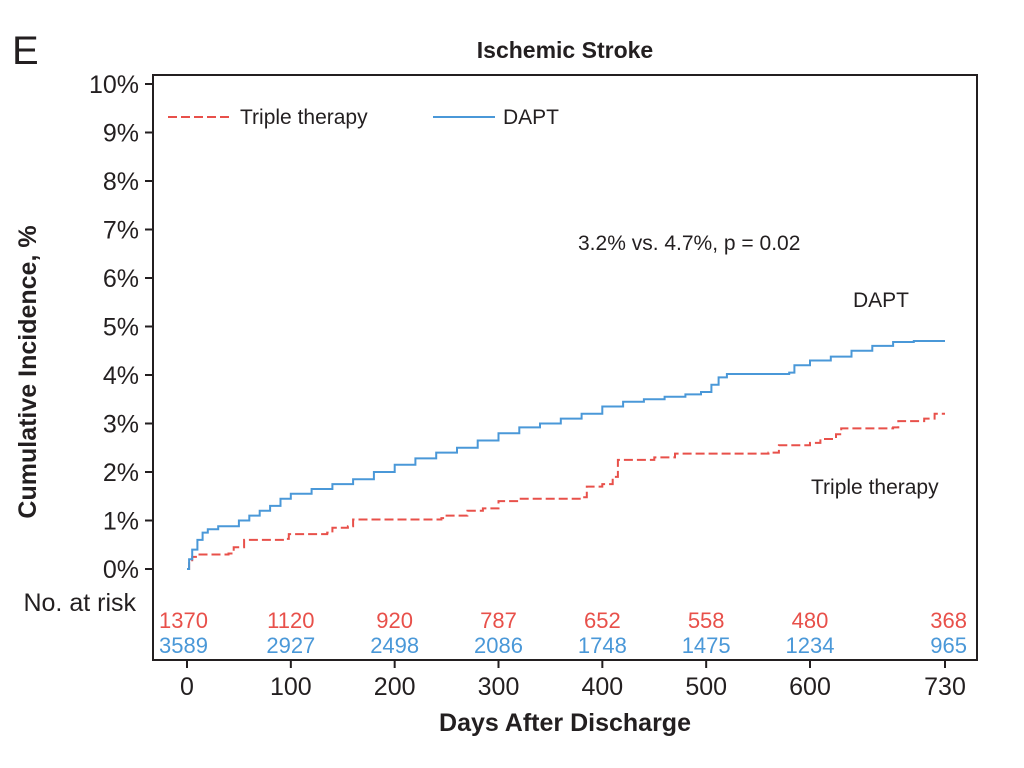 Image resolution: width=1024 pixels, height=768 pixels. I want to click on at-risk-value: 965, so click(948, 645).